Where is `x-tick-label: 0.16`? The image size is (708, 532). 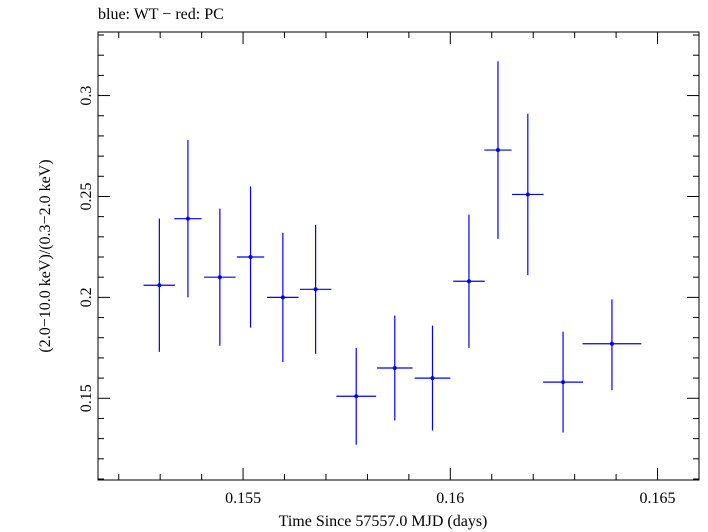
x-tick-label: 0.16 is located at coordinates (450, 498).